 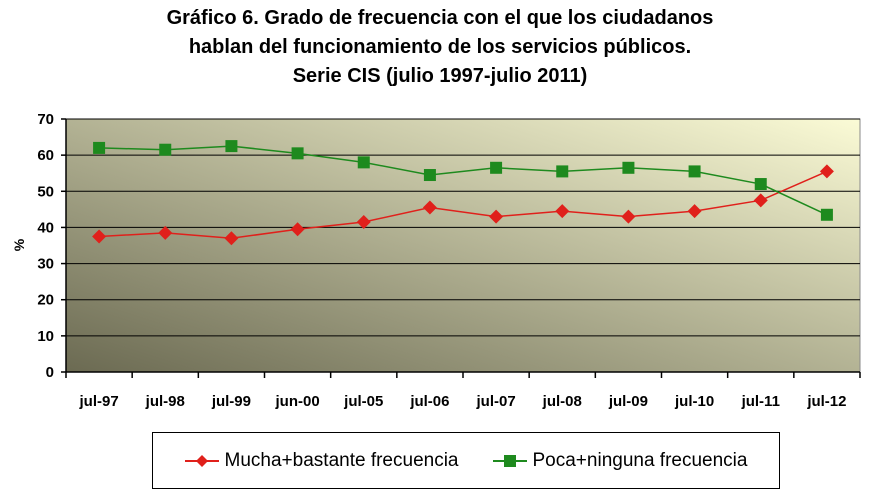 I want to click on y-tick-label: 20, so click(x=45, y=300).